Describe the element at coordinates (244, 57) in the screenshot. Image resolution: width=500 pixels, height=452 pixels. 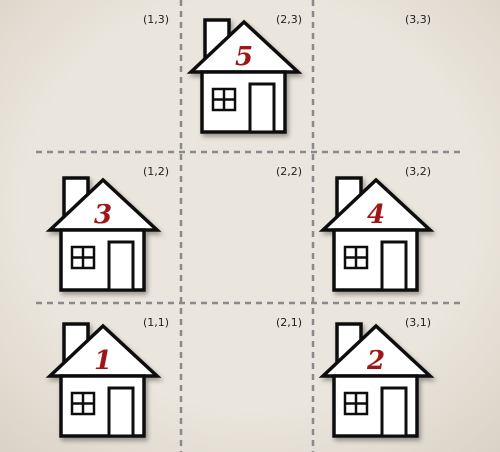
I see `house-number: 5` at that location.